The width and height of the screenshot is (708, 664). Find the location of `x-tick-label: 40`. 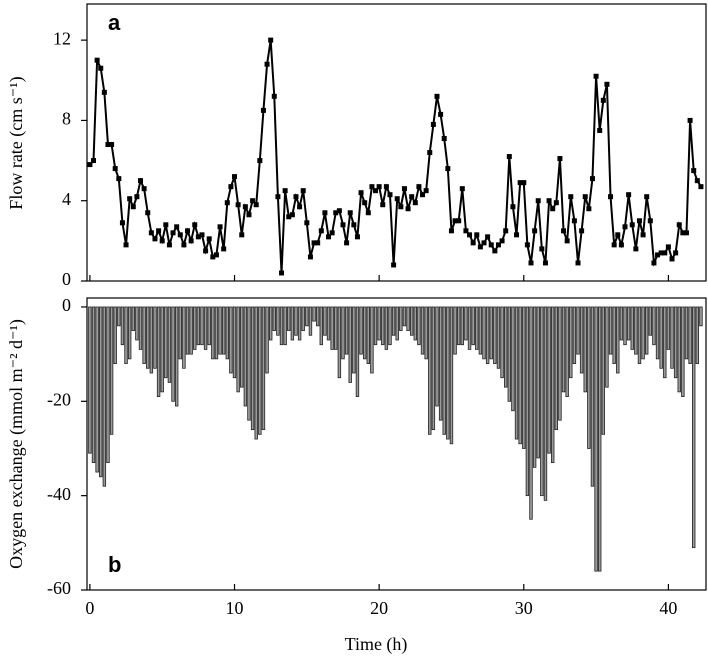

x-tick-label: 40 is located at coordinates (668, 608).